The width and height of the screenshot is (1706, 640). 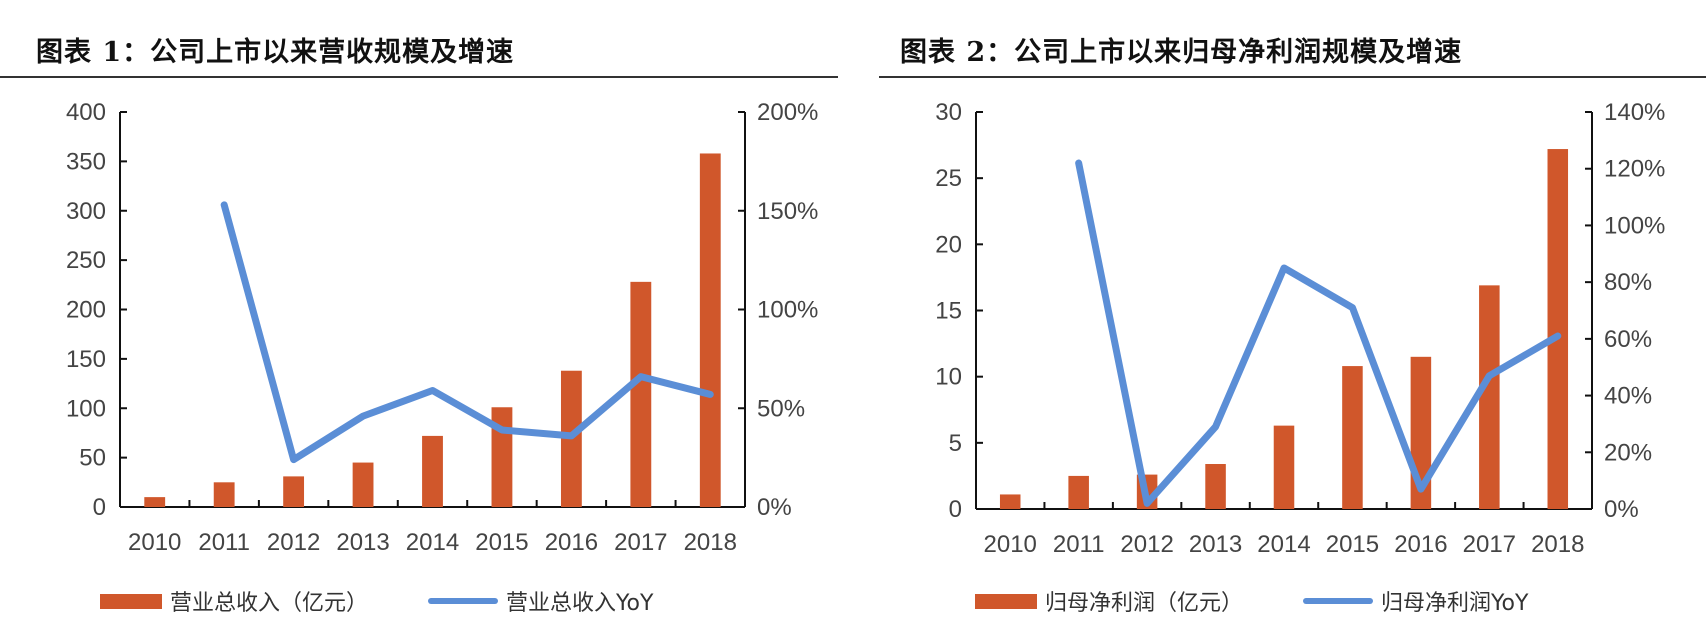 I want to click on left-tick-label: 50, so click(x=92, y=458).